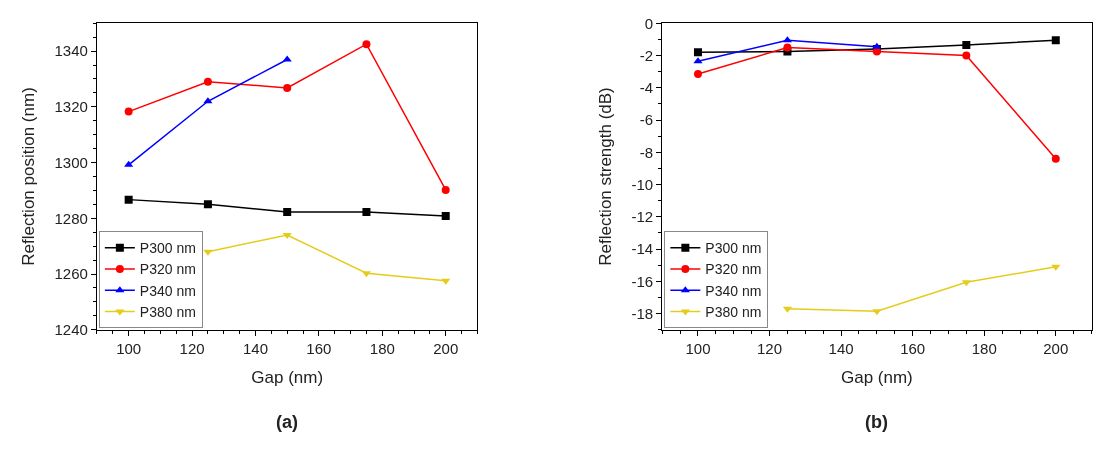 The image size is (1107, 450). I want to click on y-tick-label: 1260, so click(71, 274).